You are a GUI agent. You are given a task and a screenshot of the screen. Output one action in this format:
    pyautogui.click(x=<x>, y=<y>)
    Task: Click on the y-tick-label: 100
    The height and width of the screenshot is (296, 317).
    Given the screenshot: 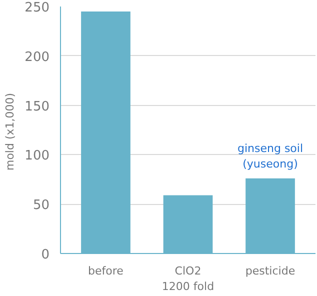 What is the action you would take?
    pyautogui.click(x=37, y=156)
    